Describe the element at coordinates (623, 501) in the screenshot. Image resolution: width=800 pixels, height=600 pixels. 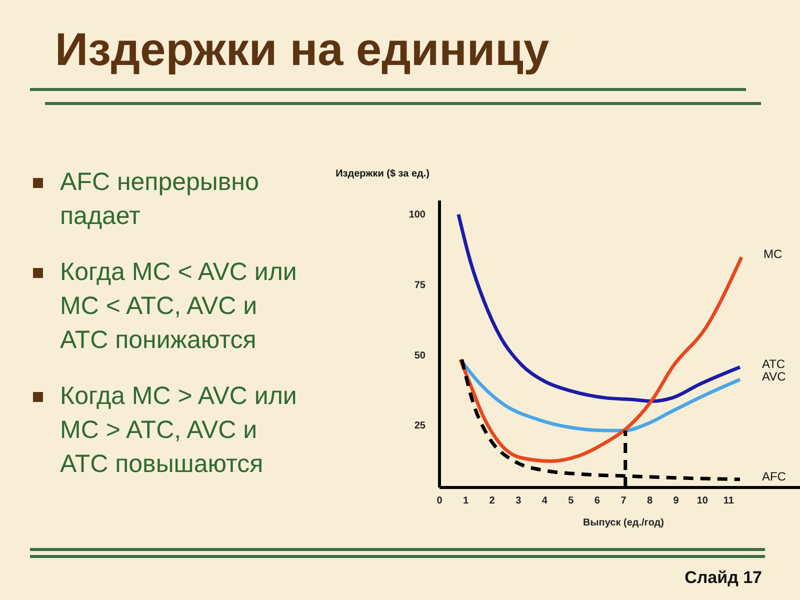
I see `x-tick-label: 7` at that location.